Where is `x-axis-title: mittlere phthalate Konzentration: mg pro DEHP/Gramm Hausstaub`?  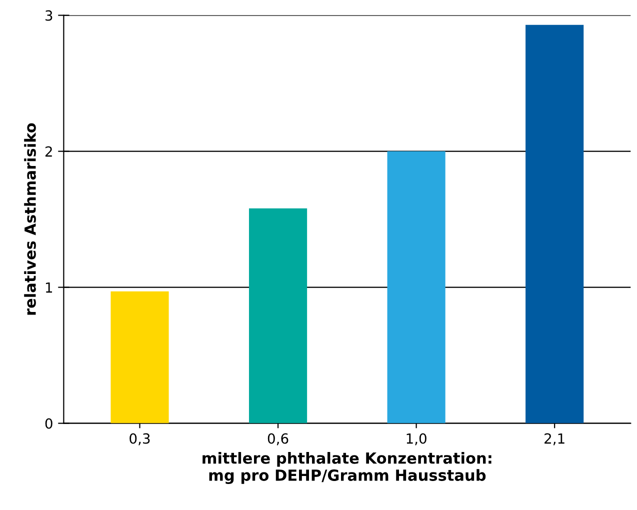 x-axis-title: mittlere phthalate Konzentration: mg pro DEHP/Gramm Hausstaub is located at coordinates (347, 468).